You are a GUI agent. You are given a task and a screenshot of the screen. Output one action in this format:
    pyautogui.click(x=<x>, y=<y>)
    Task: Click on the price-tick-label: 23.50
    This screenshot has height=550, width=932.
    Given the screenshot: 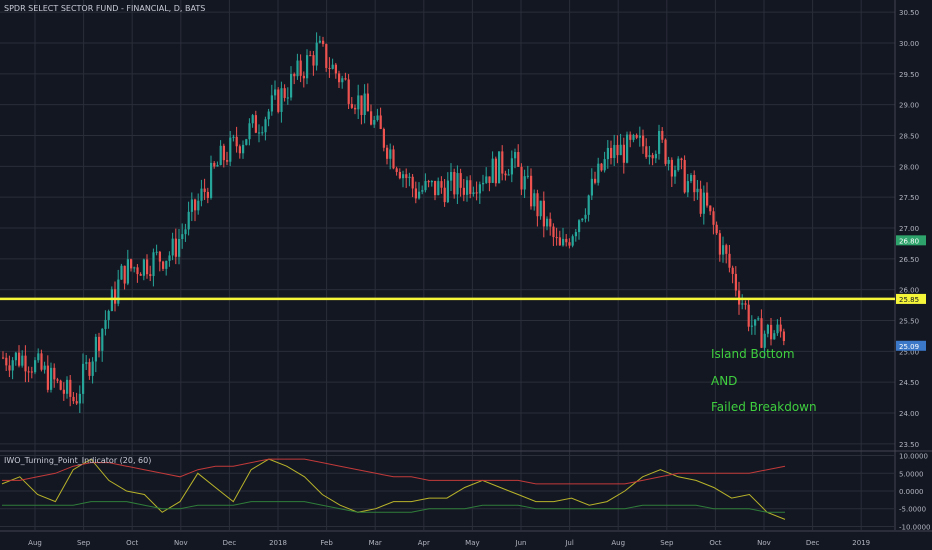 What is the action you would take?
    pyautogui.click(x=909, y=445)
    